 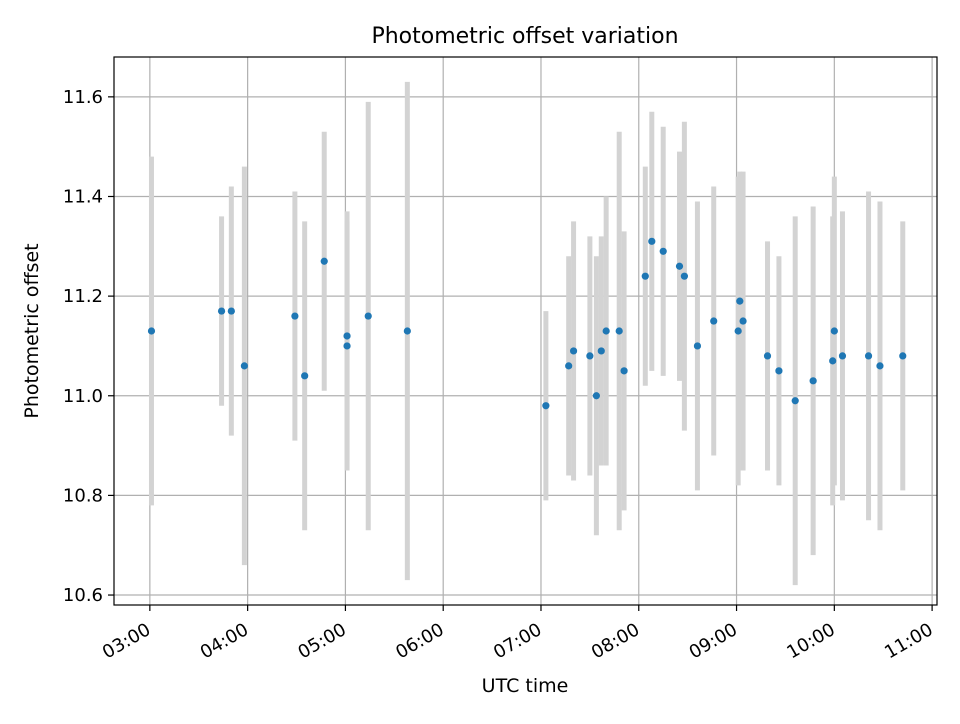 I want to click on y-tick-label: 10.8, so click(x=83, y=495).